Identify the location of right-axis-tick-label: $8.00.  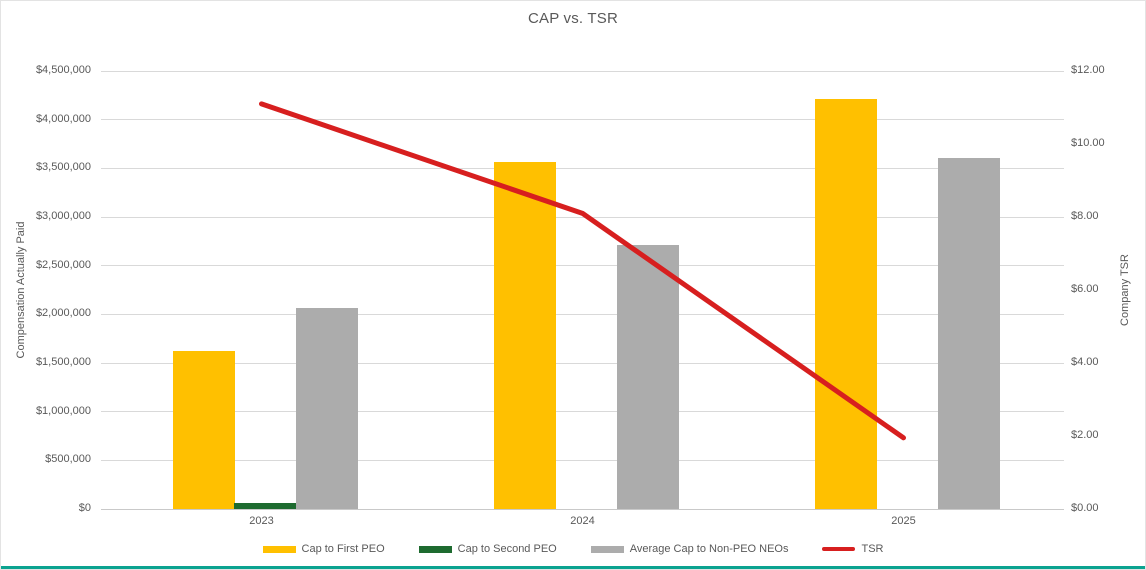
(1085, 216).